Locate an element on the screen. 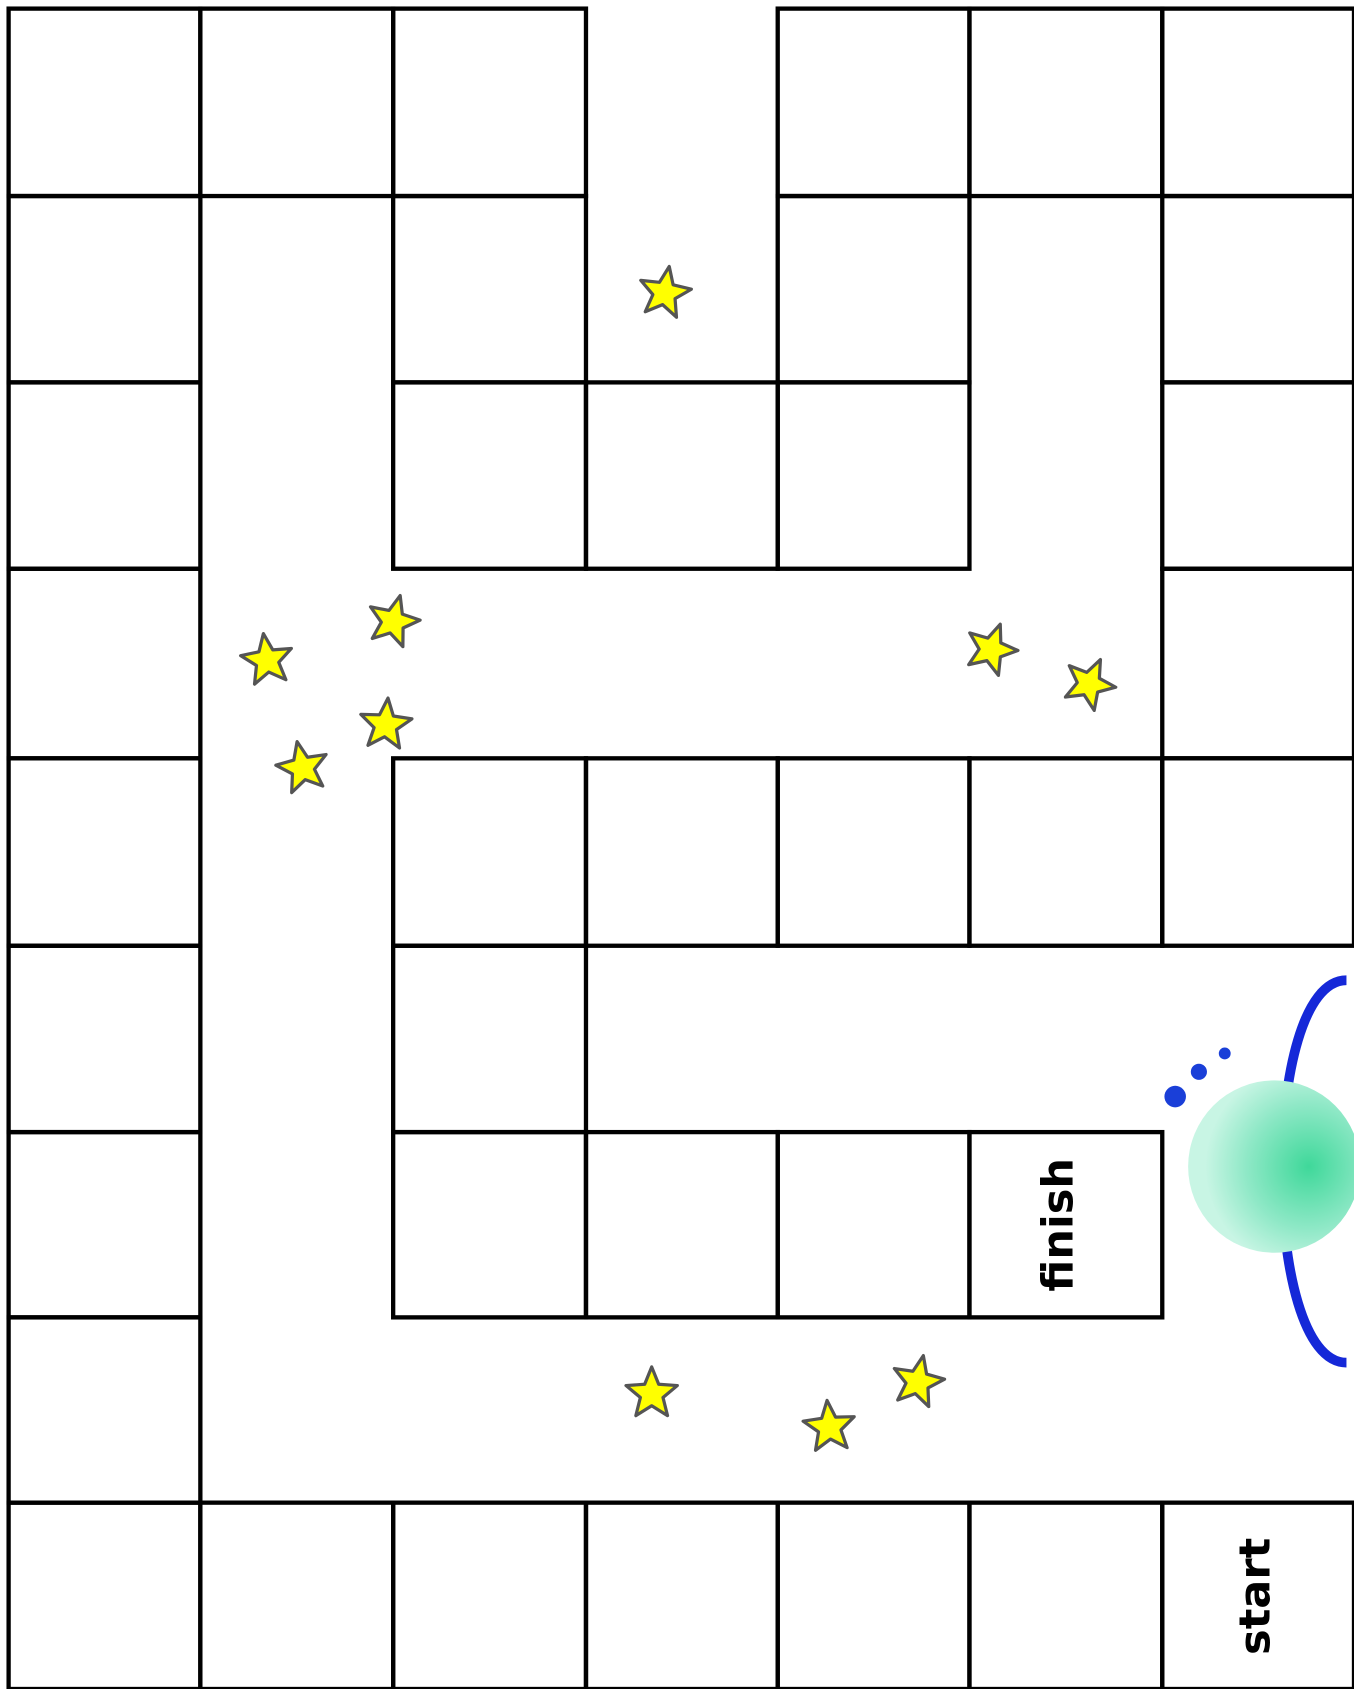 The image size is (1354, 1689). planet-body is located at coordinates (1271, 1166).